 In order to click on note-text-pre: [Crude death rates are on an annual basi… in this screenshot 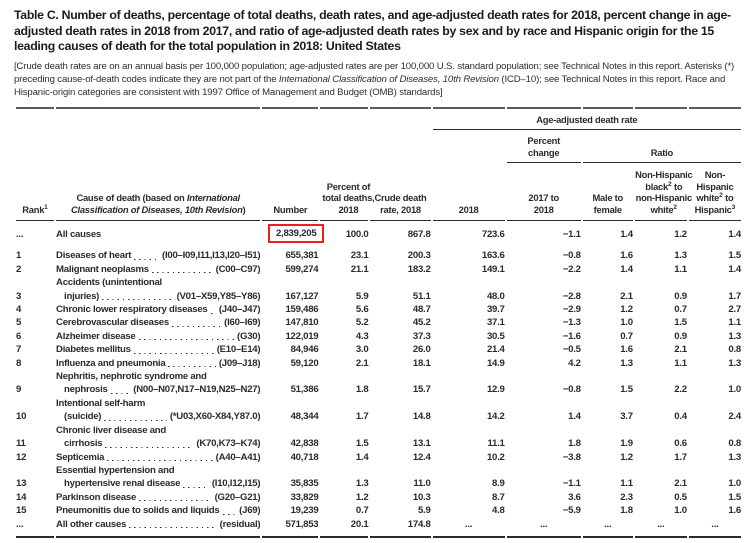, I will do `click(374, 72)`.